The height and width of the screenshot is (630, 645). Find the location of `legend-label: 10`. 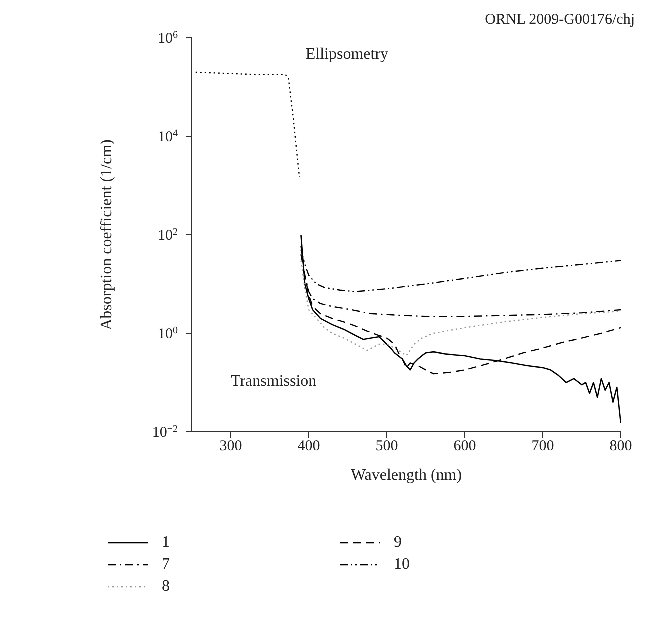

legend-label: 10 is located at coordinates (402, 565).